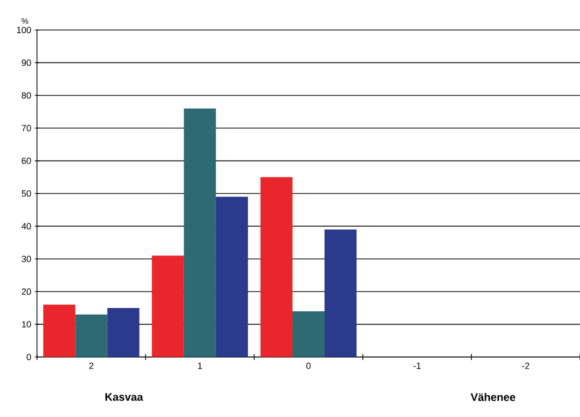 This screenshot has height=417, width=580. I want to click on y-tick-label: 80, so click(27, 95).